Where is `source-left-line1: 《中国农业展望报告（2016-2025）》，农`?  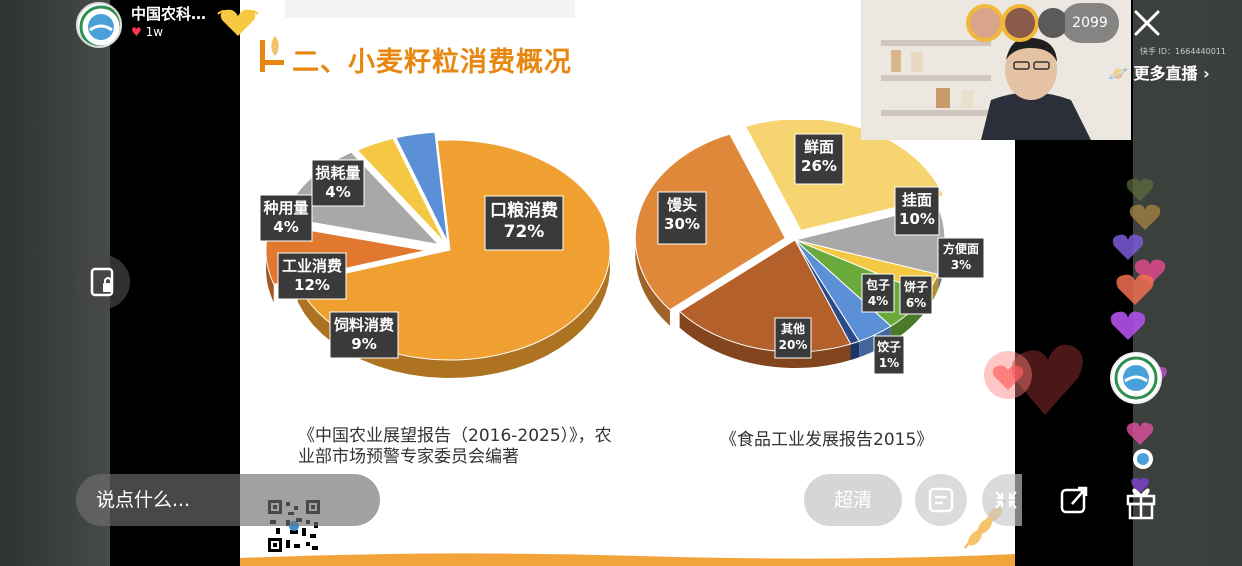 source-left-line1: 《中国农业展望报告（2016-2025）》，农 is located at coordinates (455, 436).